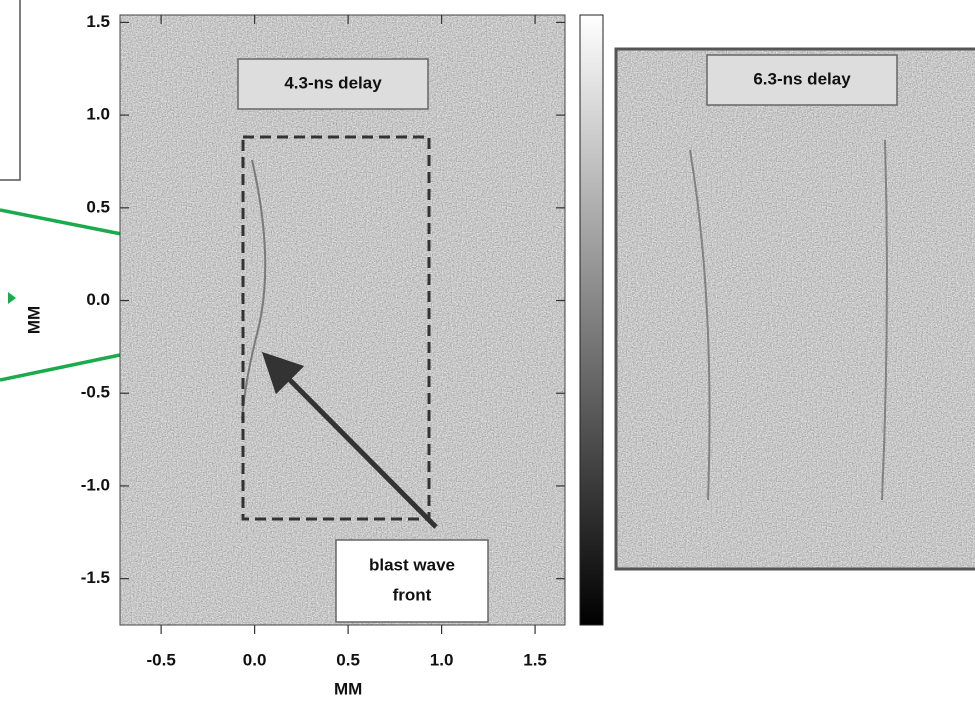 The height and width of the screenshot is (711, 975). What do you see at coordinates (12, 298) in the screenshot?
I see `green-arrow` at bounding box center [12, 298].